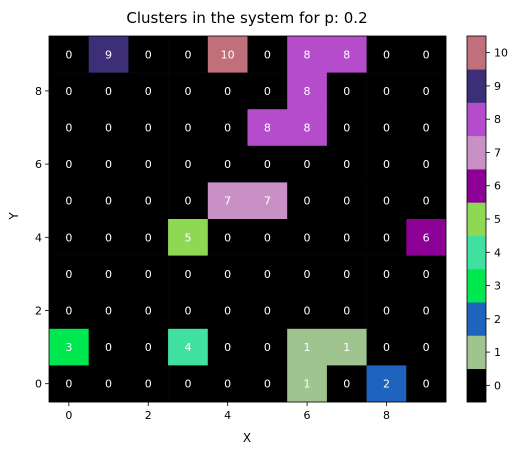 The image size is (525, 455). What do you see at coordinates (247, 438) in the screenshot?
I see `x-axis-label: X` at bounding box center [247, 438].